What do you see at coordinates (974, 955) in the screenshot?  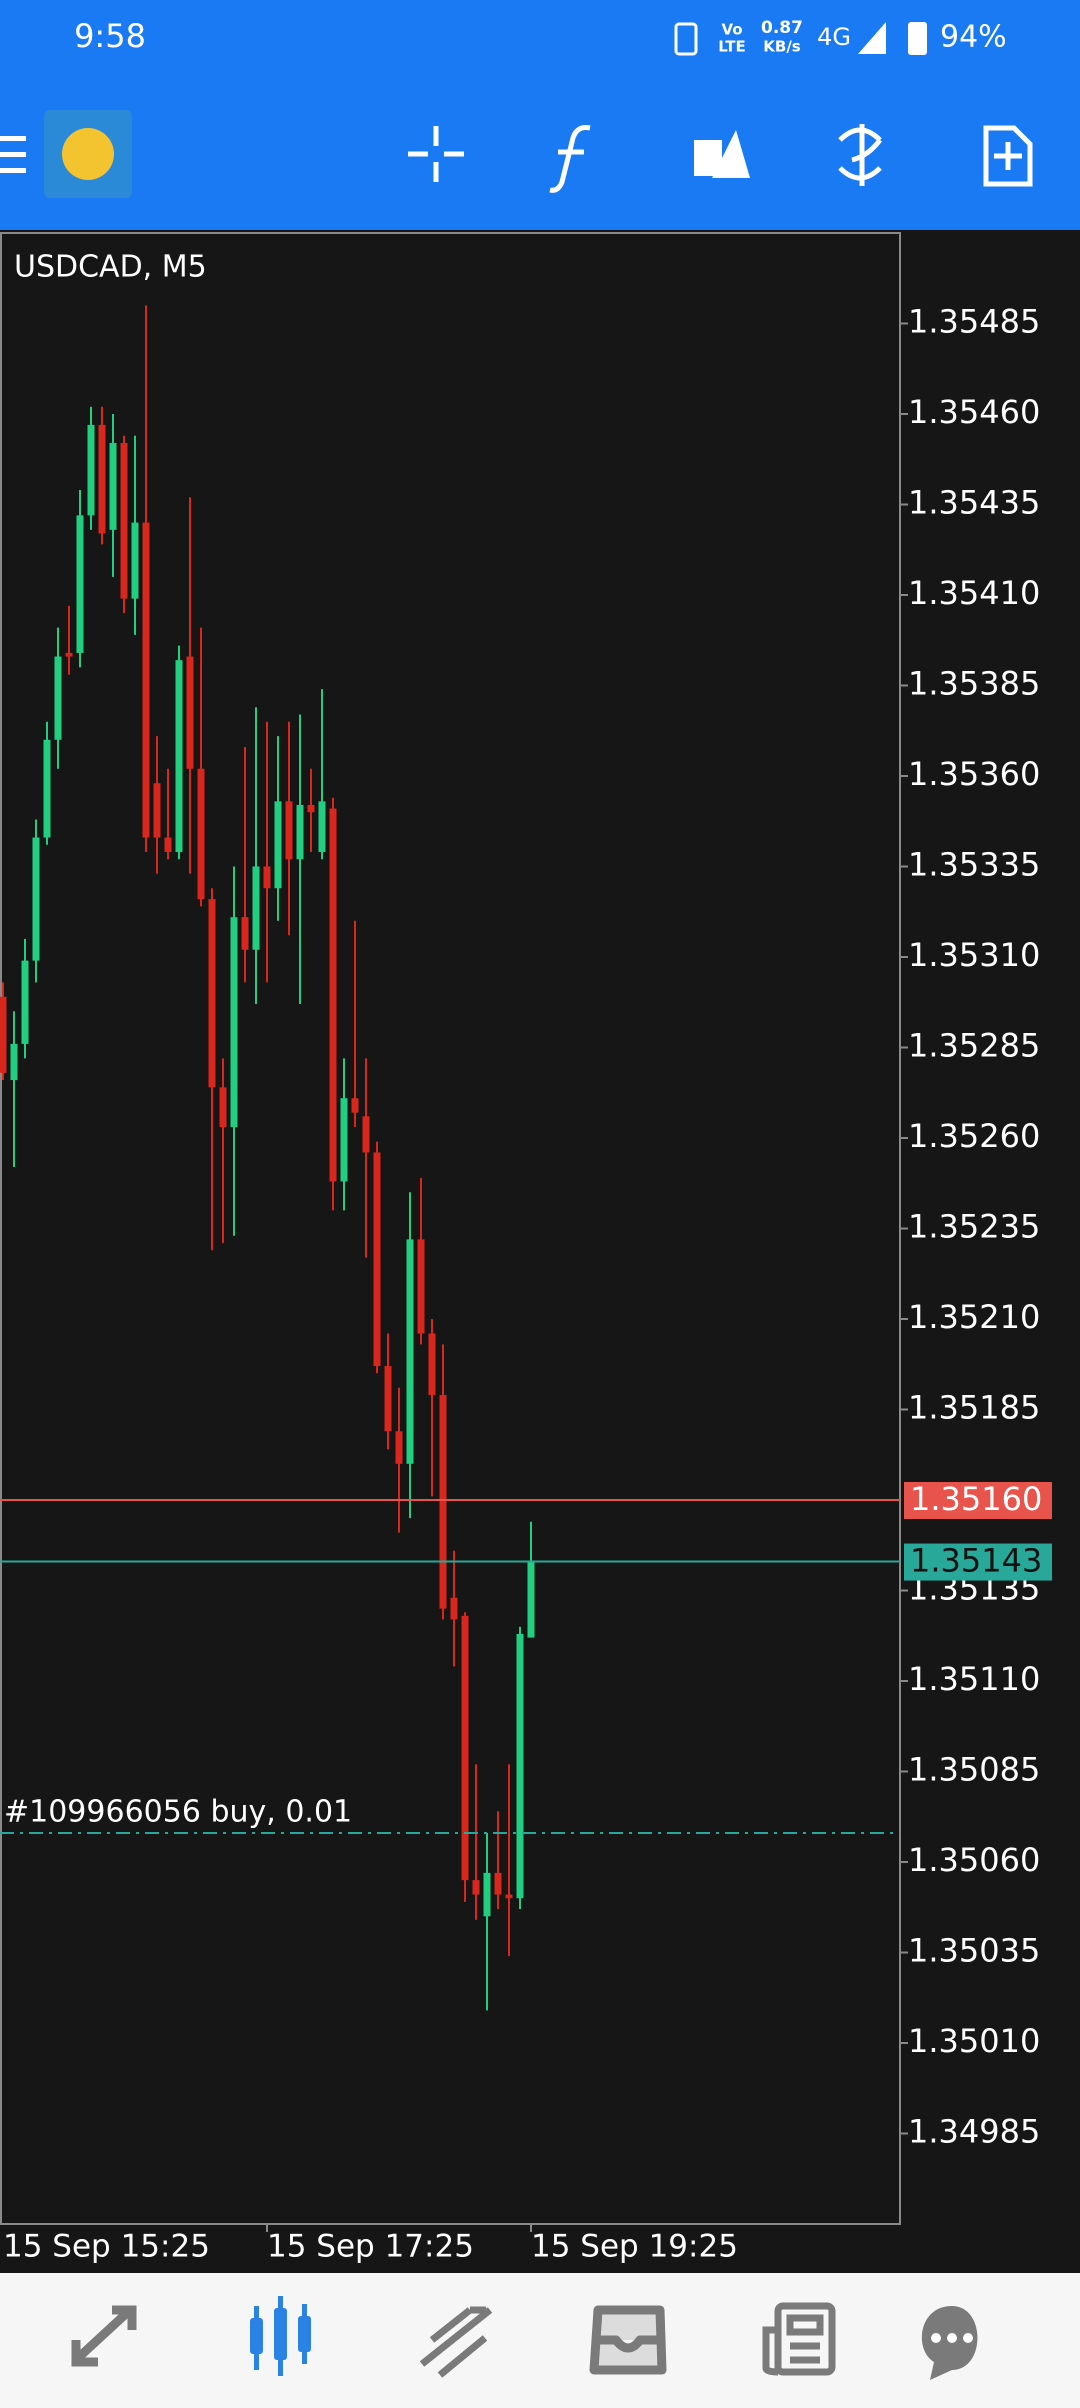 I see `y-tick-label: 1.35310` at bounding box center [974, 955].